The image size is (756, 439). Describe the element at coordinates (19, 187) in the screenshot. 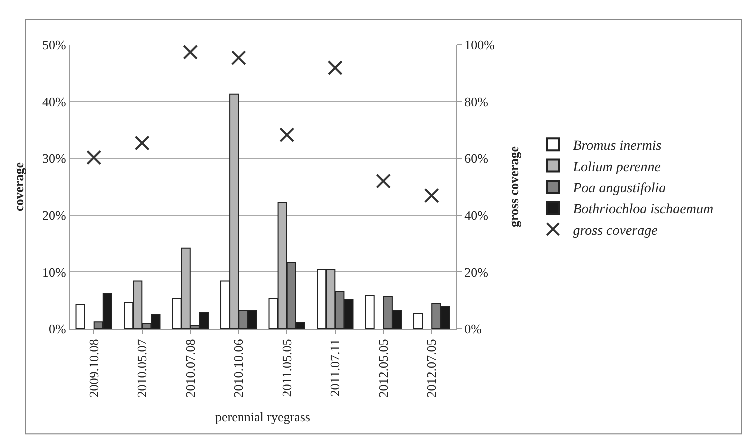

I see `y-axis-title: coverage` at that location.